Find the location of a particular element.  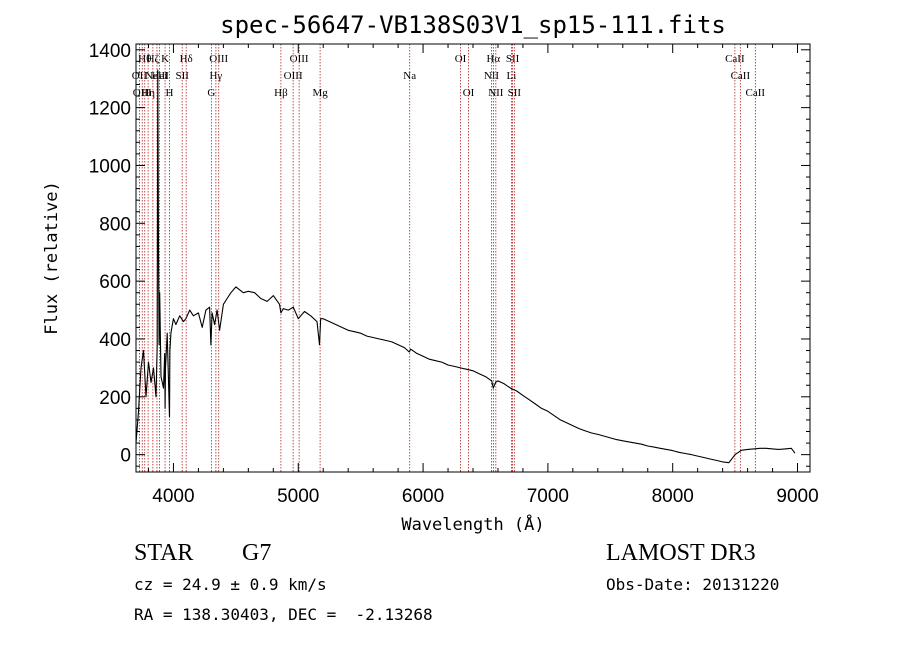

spectral-line-label: HeI is located at coordinates (159, 76).